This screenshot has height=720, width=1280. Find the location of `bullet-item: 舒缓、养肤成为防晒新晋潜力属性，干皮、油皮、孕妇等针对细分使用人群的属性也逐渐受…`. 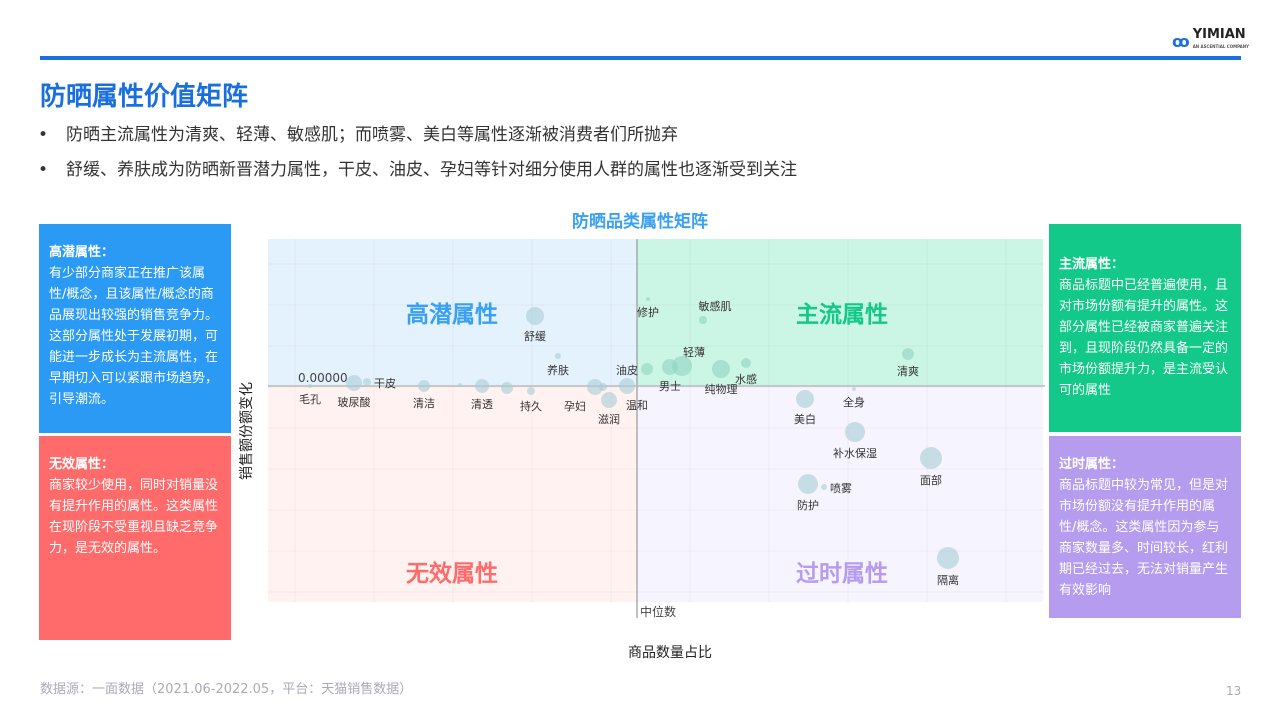

bullet-item: 舒缓、养肤成为防晒新晋潜力属性，干皮、油皮、孕妇等针对细分使用人群的属性也逐渐受… is located at coordinates (417, 174).